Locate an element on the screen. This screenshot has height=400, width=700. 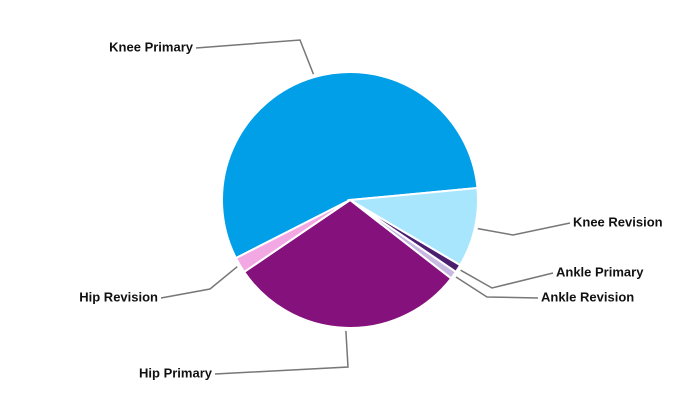
slice-label: Knee Revision is located at coordinates (618, 221).